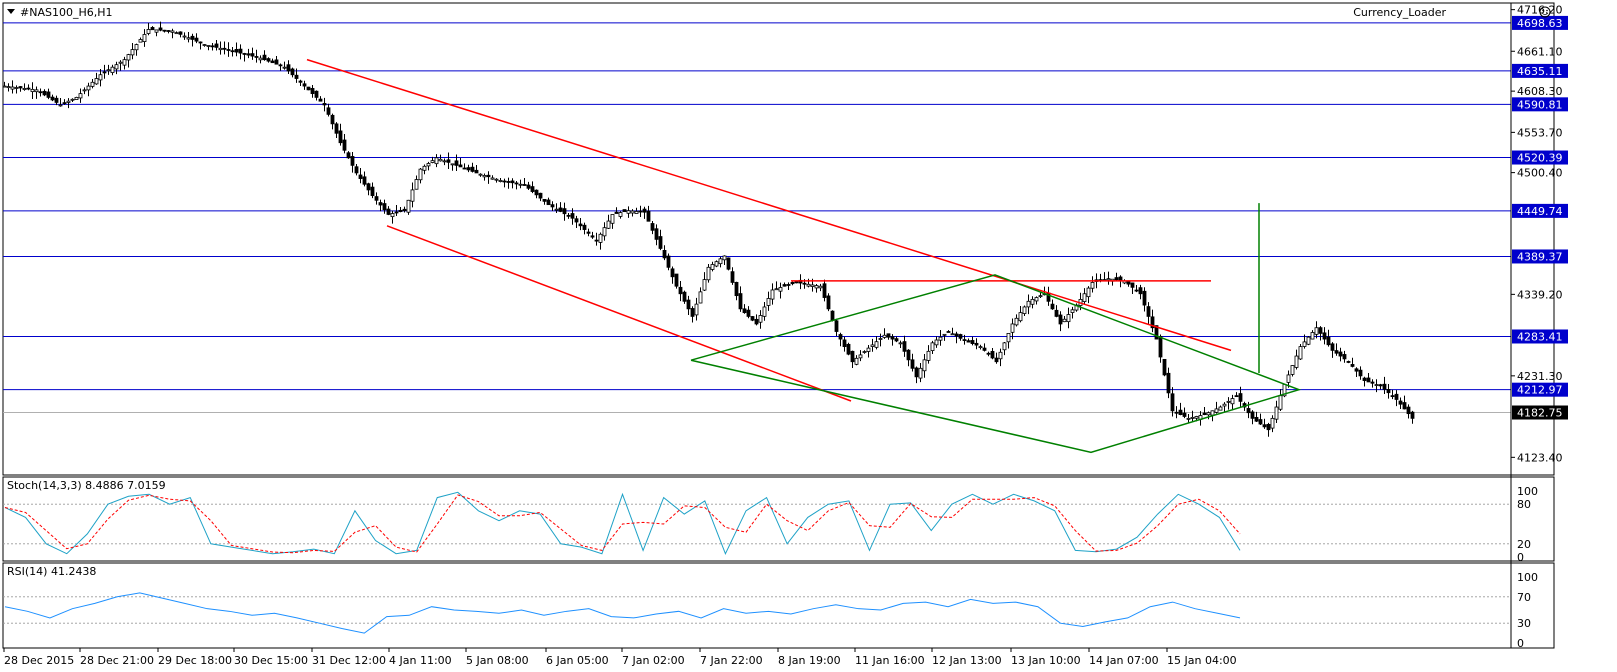  What do you see at coordinates (996, 364) in the screenshot?
I see `triangle-pattern` at bounding box center [996, 364].